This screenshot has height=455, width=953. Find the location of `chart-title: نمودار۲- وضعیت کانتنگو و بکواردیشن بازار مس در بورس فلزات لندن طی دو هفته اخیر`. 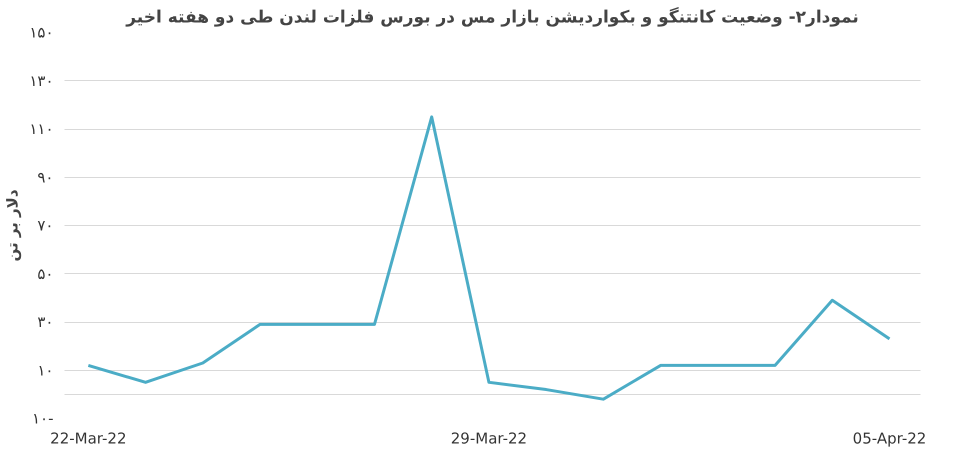

chart-title: نمودار۲- وضعیت کانتنگو و بکواردیشن بازار مس در بورس فلزات لندن طی دو هفته اخیر is located at coordinates (492, 17).